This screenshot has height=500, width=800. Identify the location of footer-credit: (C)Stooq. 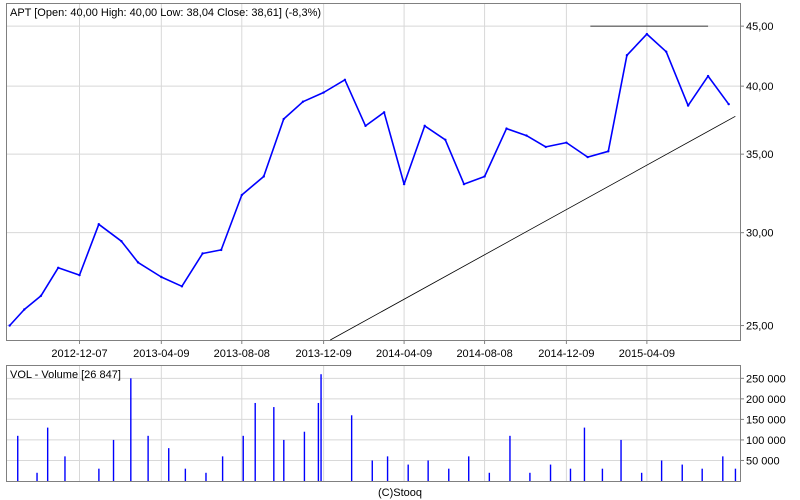
(400, 493).